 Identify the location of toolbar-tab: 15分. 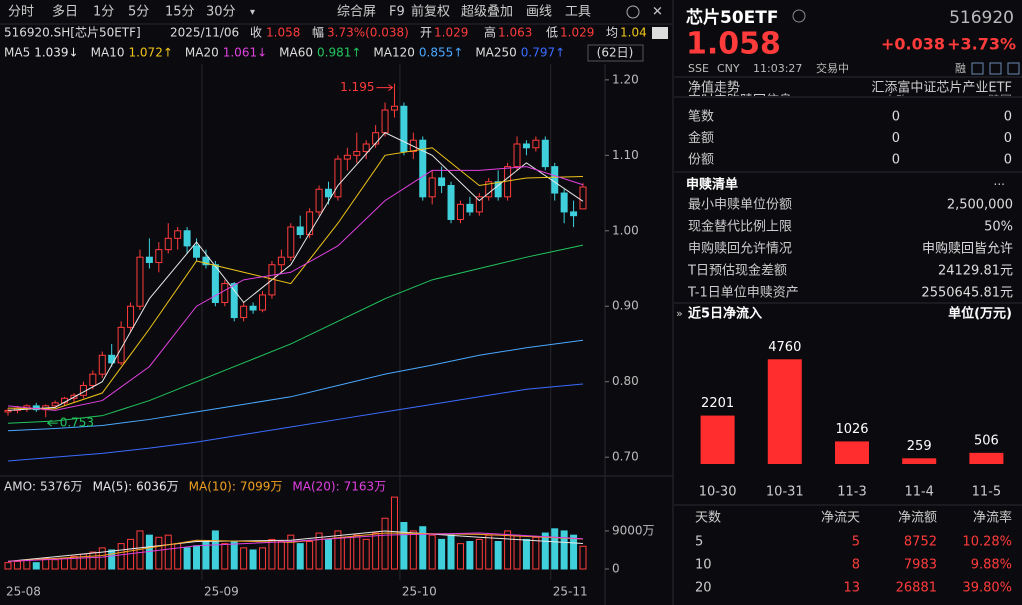
(180, 12).